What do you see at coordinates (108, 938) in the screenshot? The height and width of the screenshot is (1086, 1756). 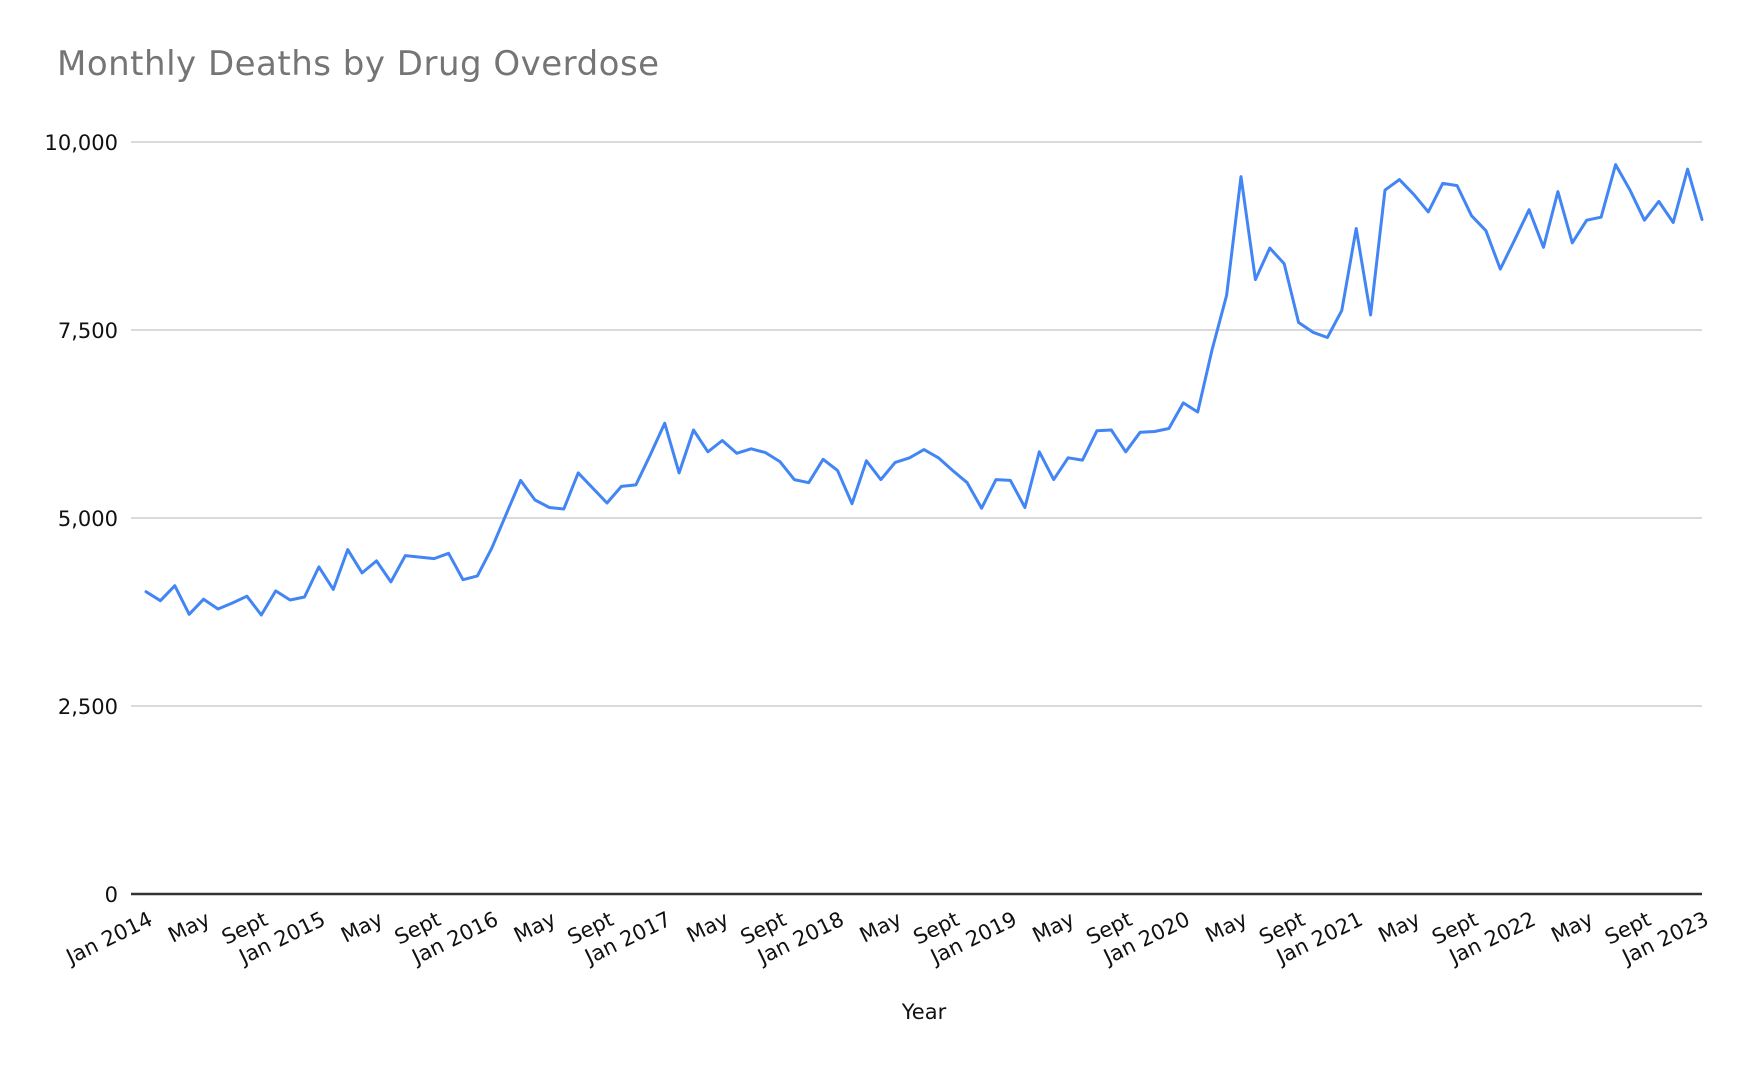 I see `x-tick-label: Jan 2014` at bounding box center [108, 938].